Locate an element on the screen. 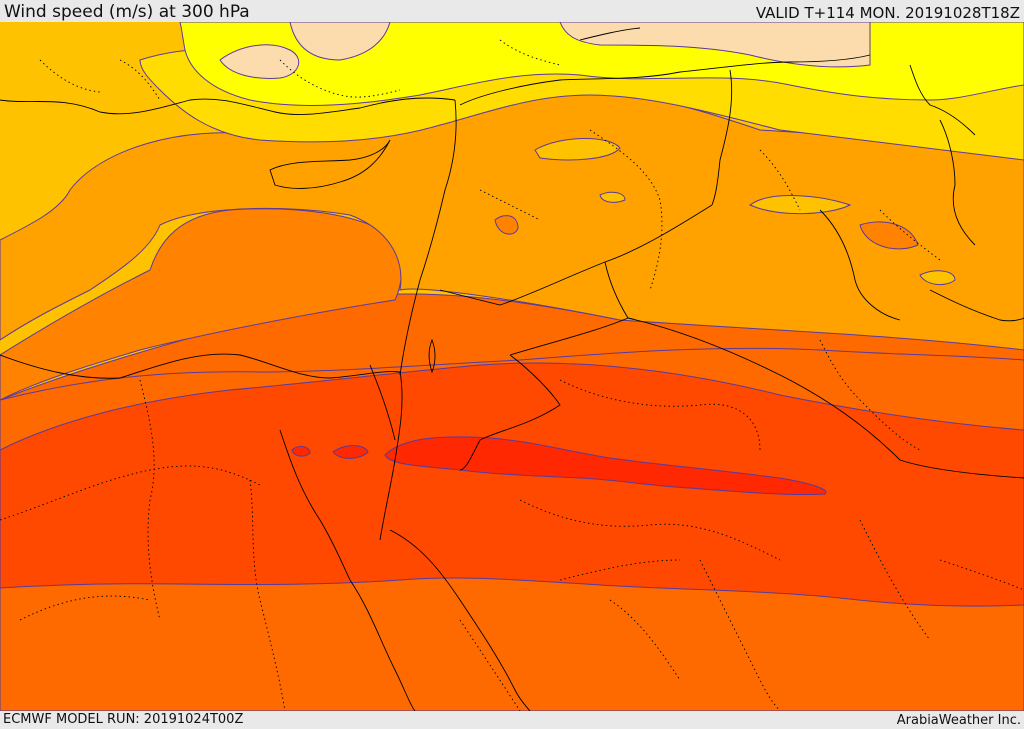 The height and width of the screenshot is (729, 1024). valid-time: VALID T+114 MON. 20191028T18Z is located at coordinates (887, 13).